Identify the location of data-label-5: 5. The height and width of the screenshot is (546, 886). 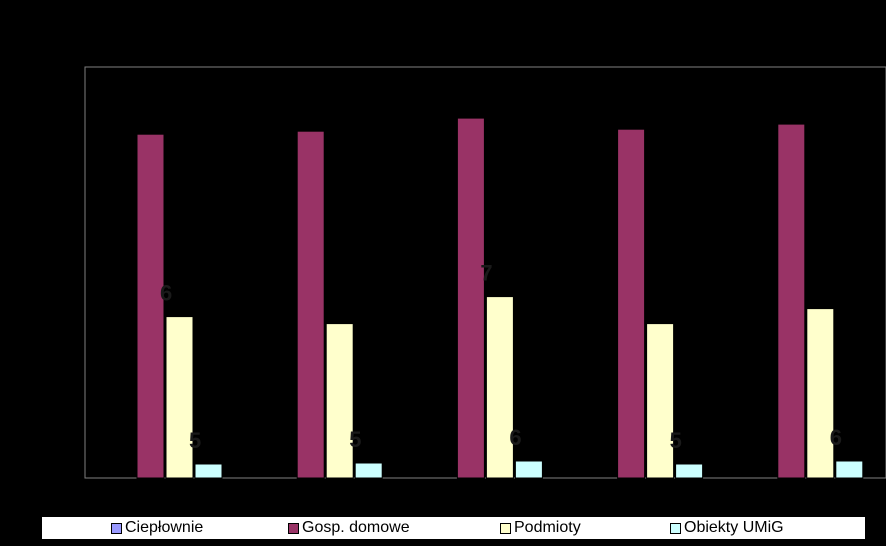
(676, 440).